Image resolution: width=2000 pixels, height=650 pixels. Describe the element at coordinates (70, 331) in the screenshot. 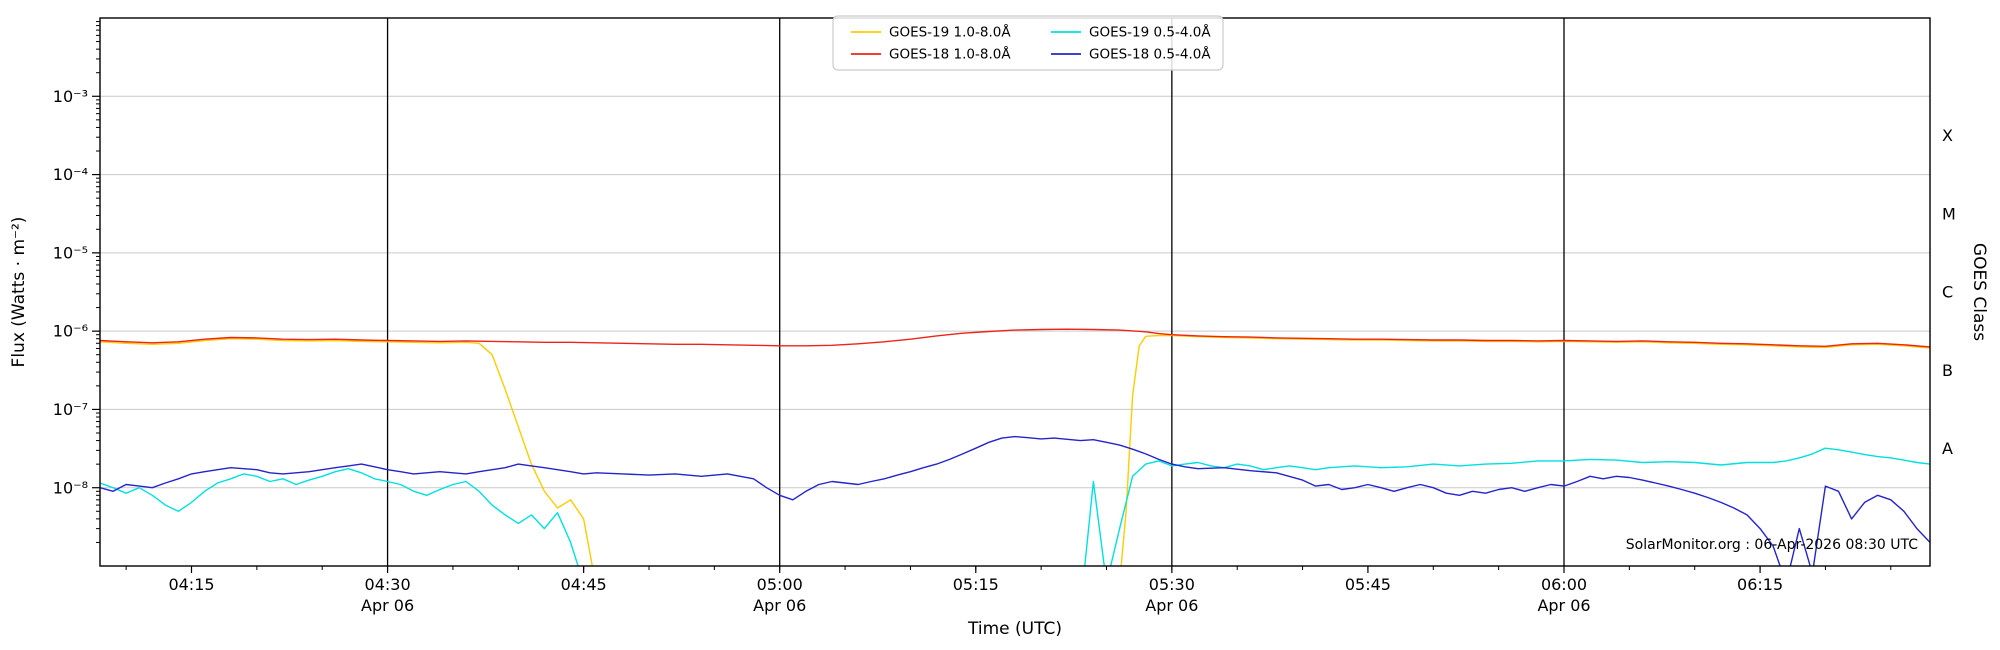

I see `y-tick-label: 10⁻⁶` at that location.